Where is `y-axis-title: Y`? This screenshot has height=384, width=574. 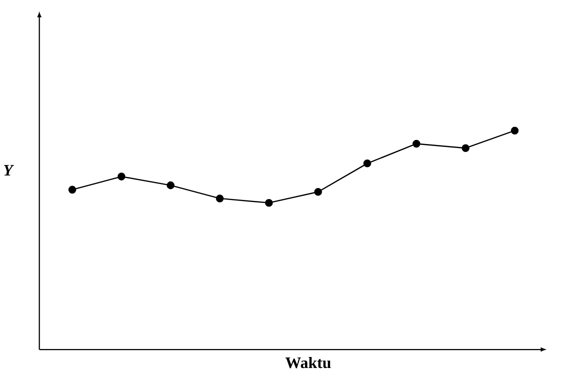
y-axis-title: Y is located at coordinates (9, 170).